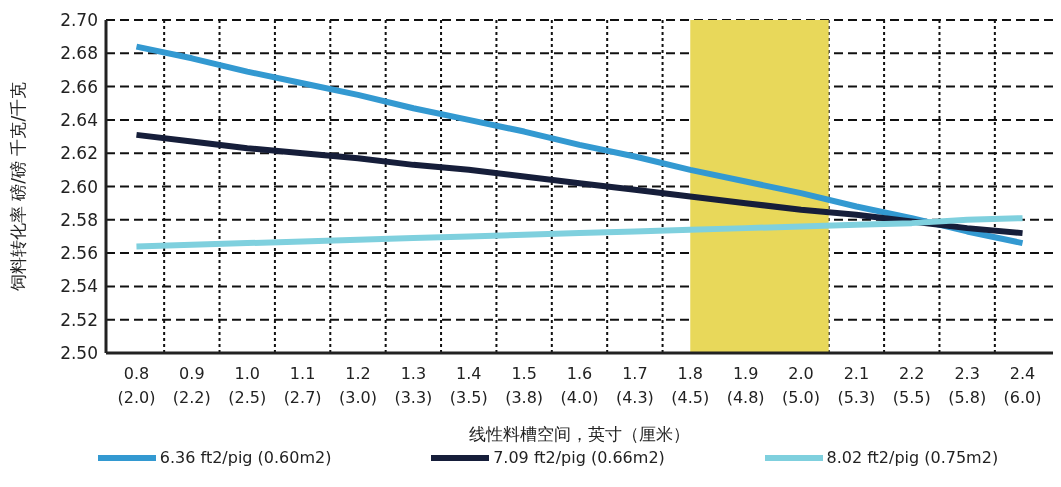 This screenshot has width=1061, height=487. What do you see at coordinates (579, 434) in the screenshot?
I see `x-axis-title: 线性料槽空间，英寸（厘米）` at bounding box center [579, 434].